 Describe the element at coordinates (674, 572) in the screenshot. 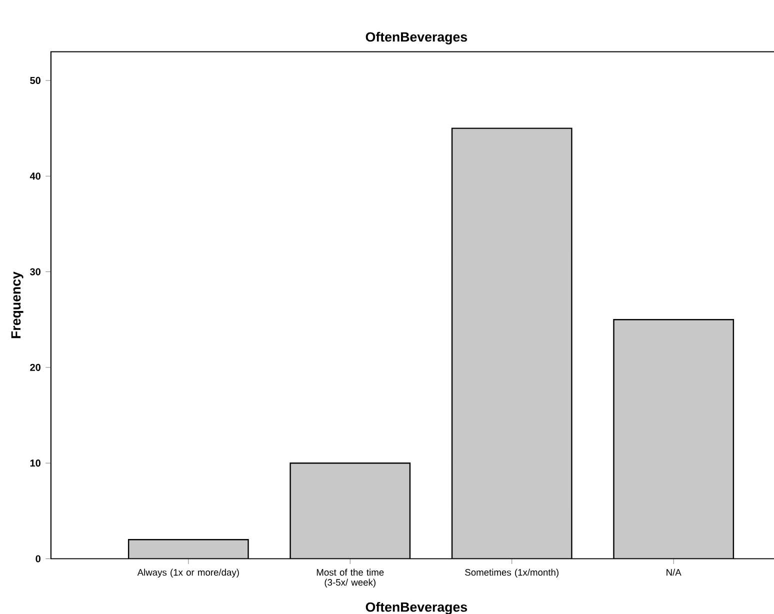

I see `x-tick-label: N/A` at that location.